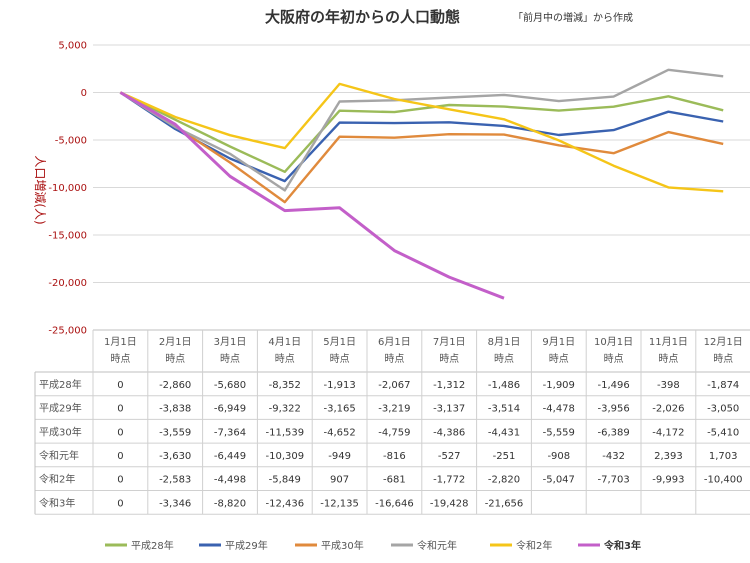 This screenshot has height=563, width=750. What do you see at coordinates (504, 432) in the screenshot?
I see `table-cell-value: -4,431` at bounding box center [504, 432].